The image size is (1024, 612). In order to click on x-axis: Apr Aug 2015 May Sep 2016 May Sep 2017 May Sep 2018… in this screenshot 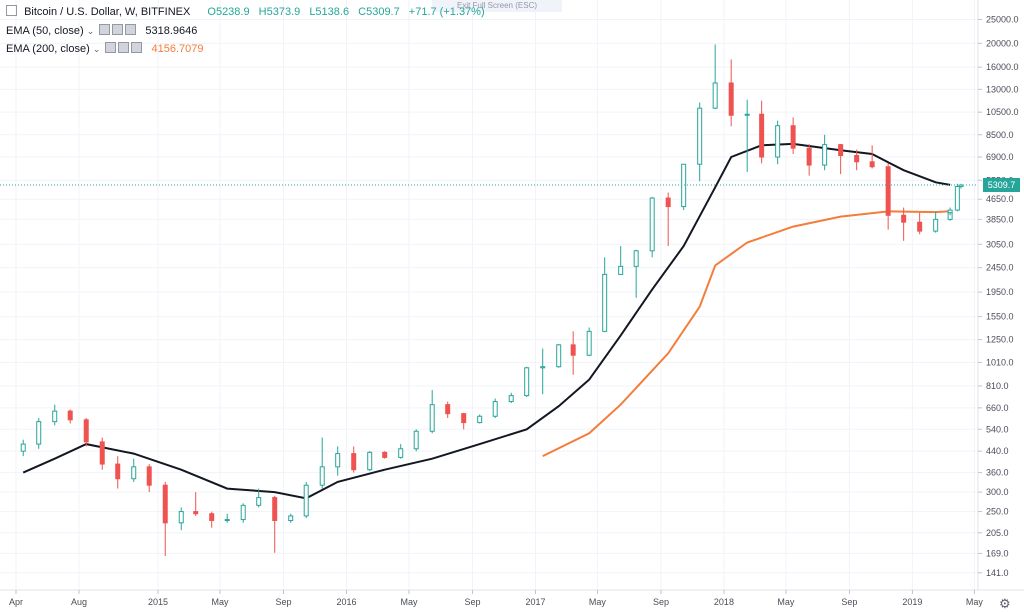, I will do `click(512, 598)`.